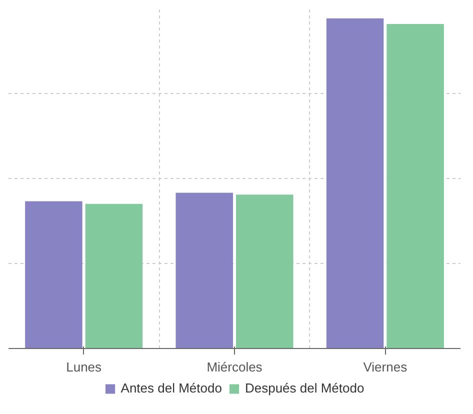 The image size is (473, 414). I want to click on x-tick-label: Viernes, so click(385, 367).